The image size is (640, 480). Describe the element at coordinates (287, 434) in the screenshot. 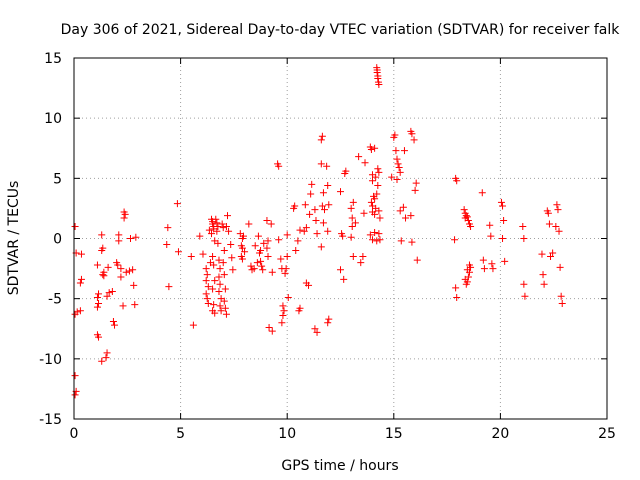

I see `x-tick-label: 10` at that location.